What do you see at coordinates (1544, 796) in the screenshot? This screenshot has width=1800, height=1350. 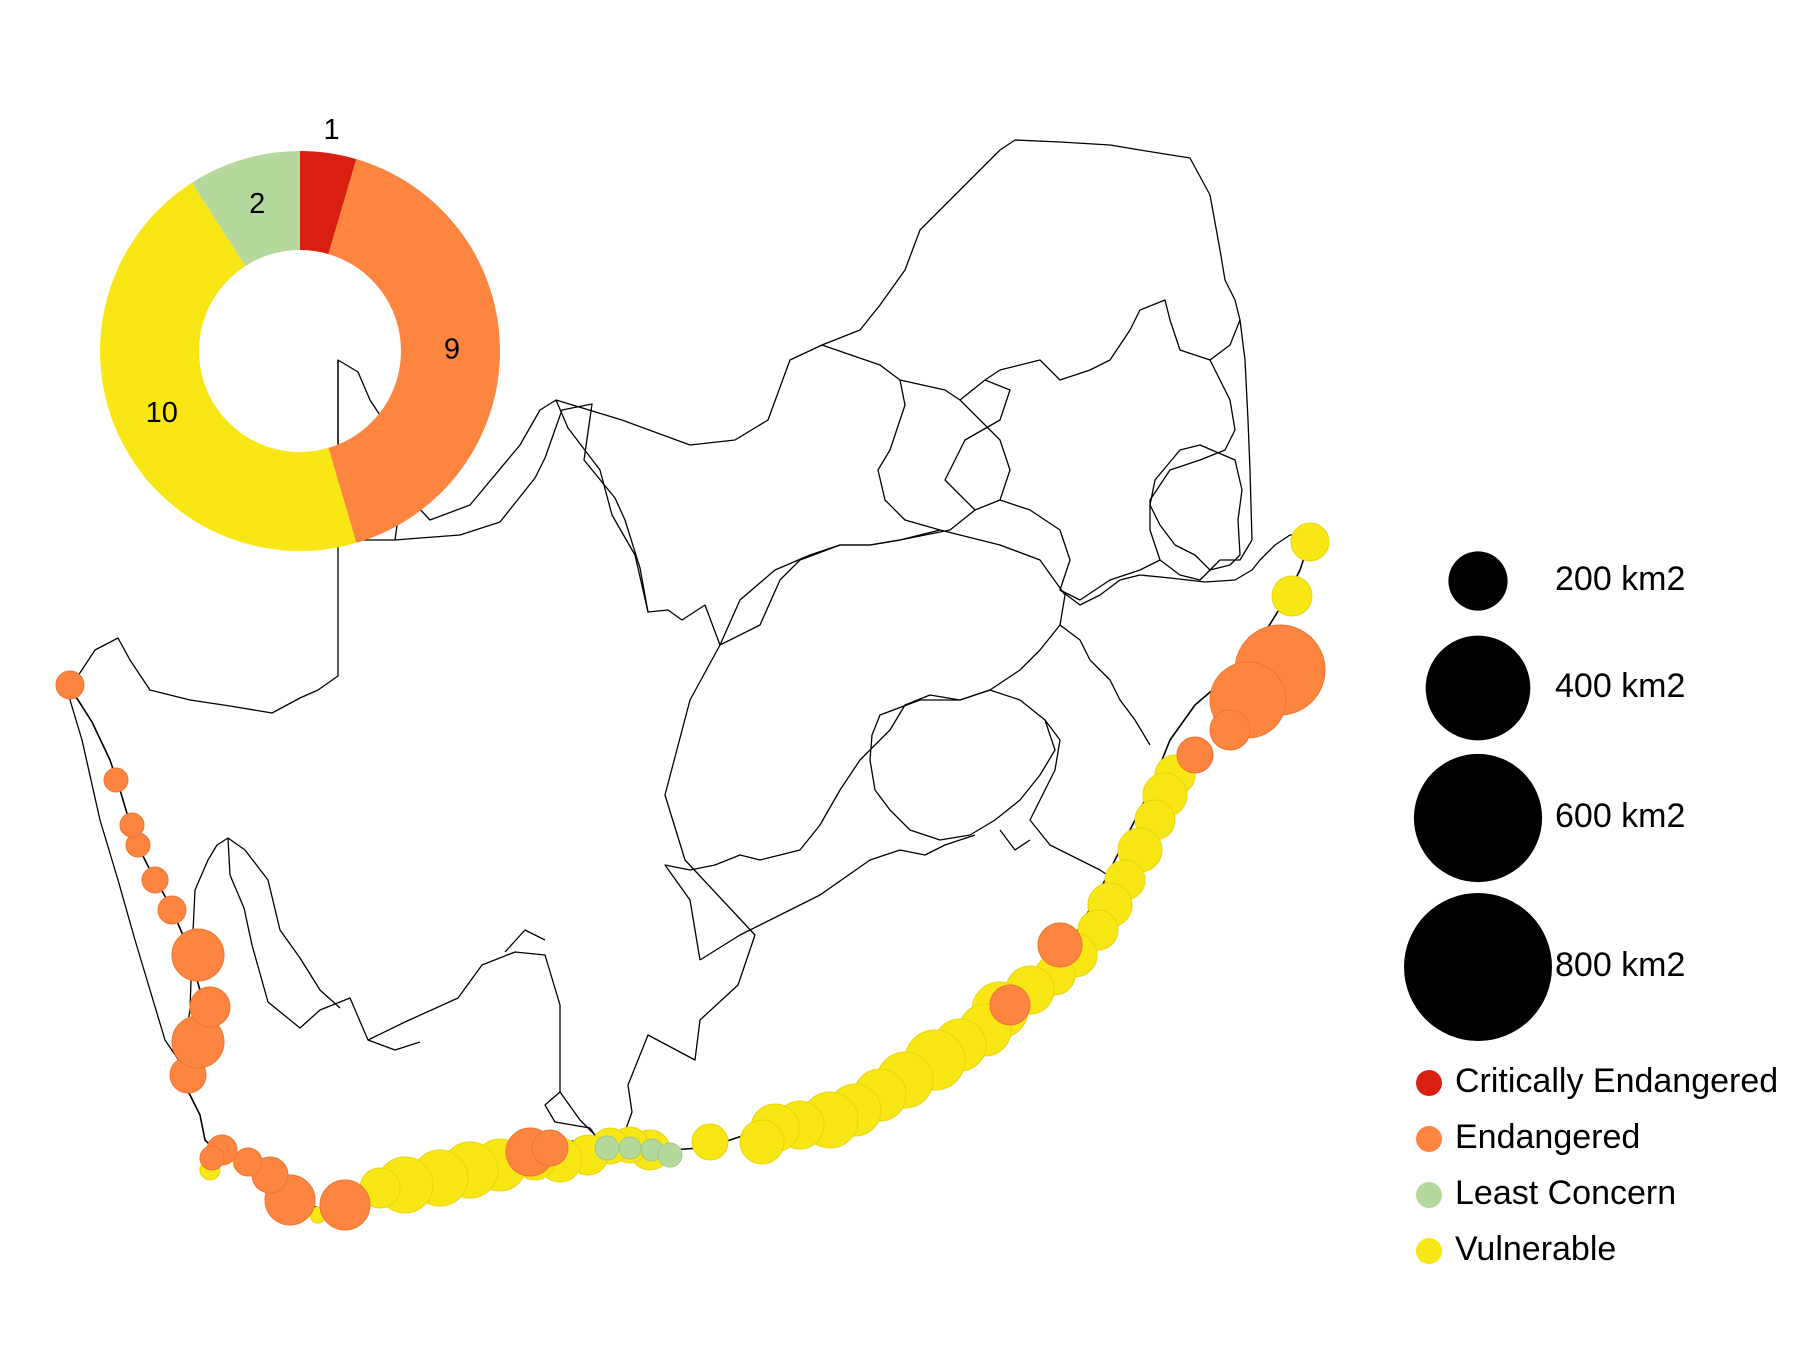 I see `size-legend: 200 km2 400 km2 600 km2 800 km2` at bounding box center [1544, 796].